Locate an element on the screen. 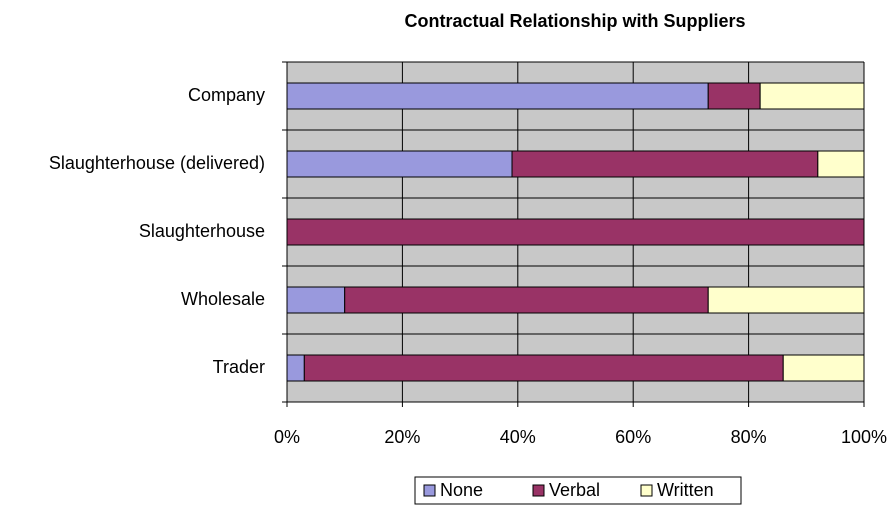  y-tick-label: Slaughterhouse (delivered) is located at coordinates (157, 163).